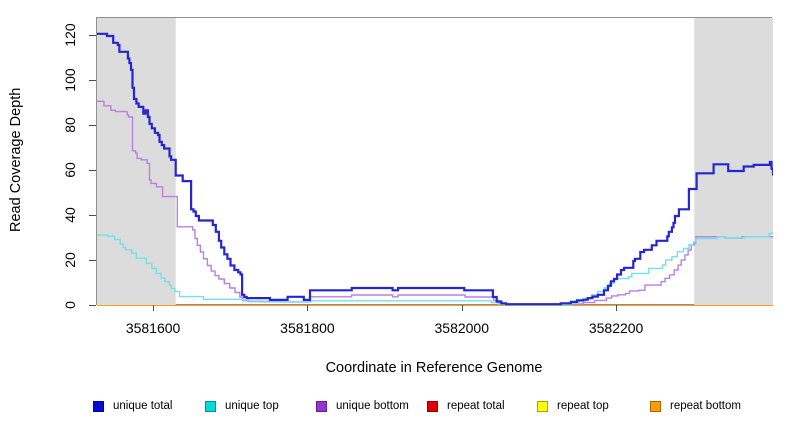 The width and height of the screenshot is (792, 432). What do you see at coordinates (372, 406) in the screenshot?
I see `legend-label: unique bottom` at bounding box center [372, 406].